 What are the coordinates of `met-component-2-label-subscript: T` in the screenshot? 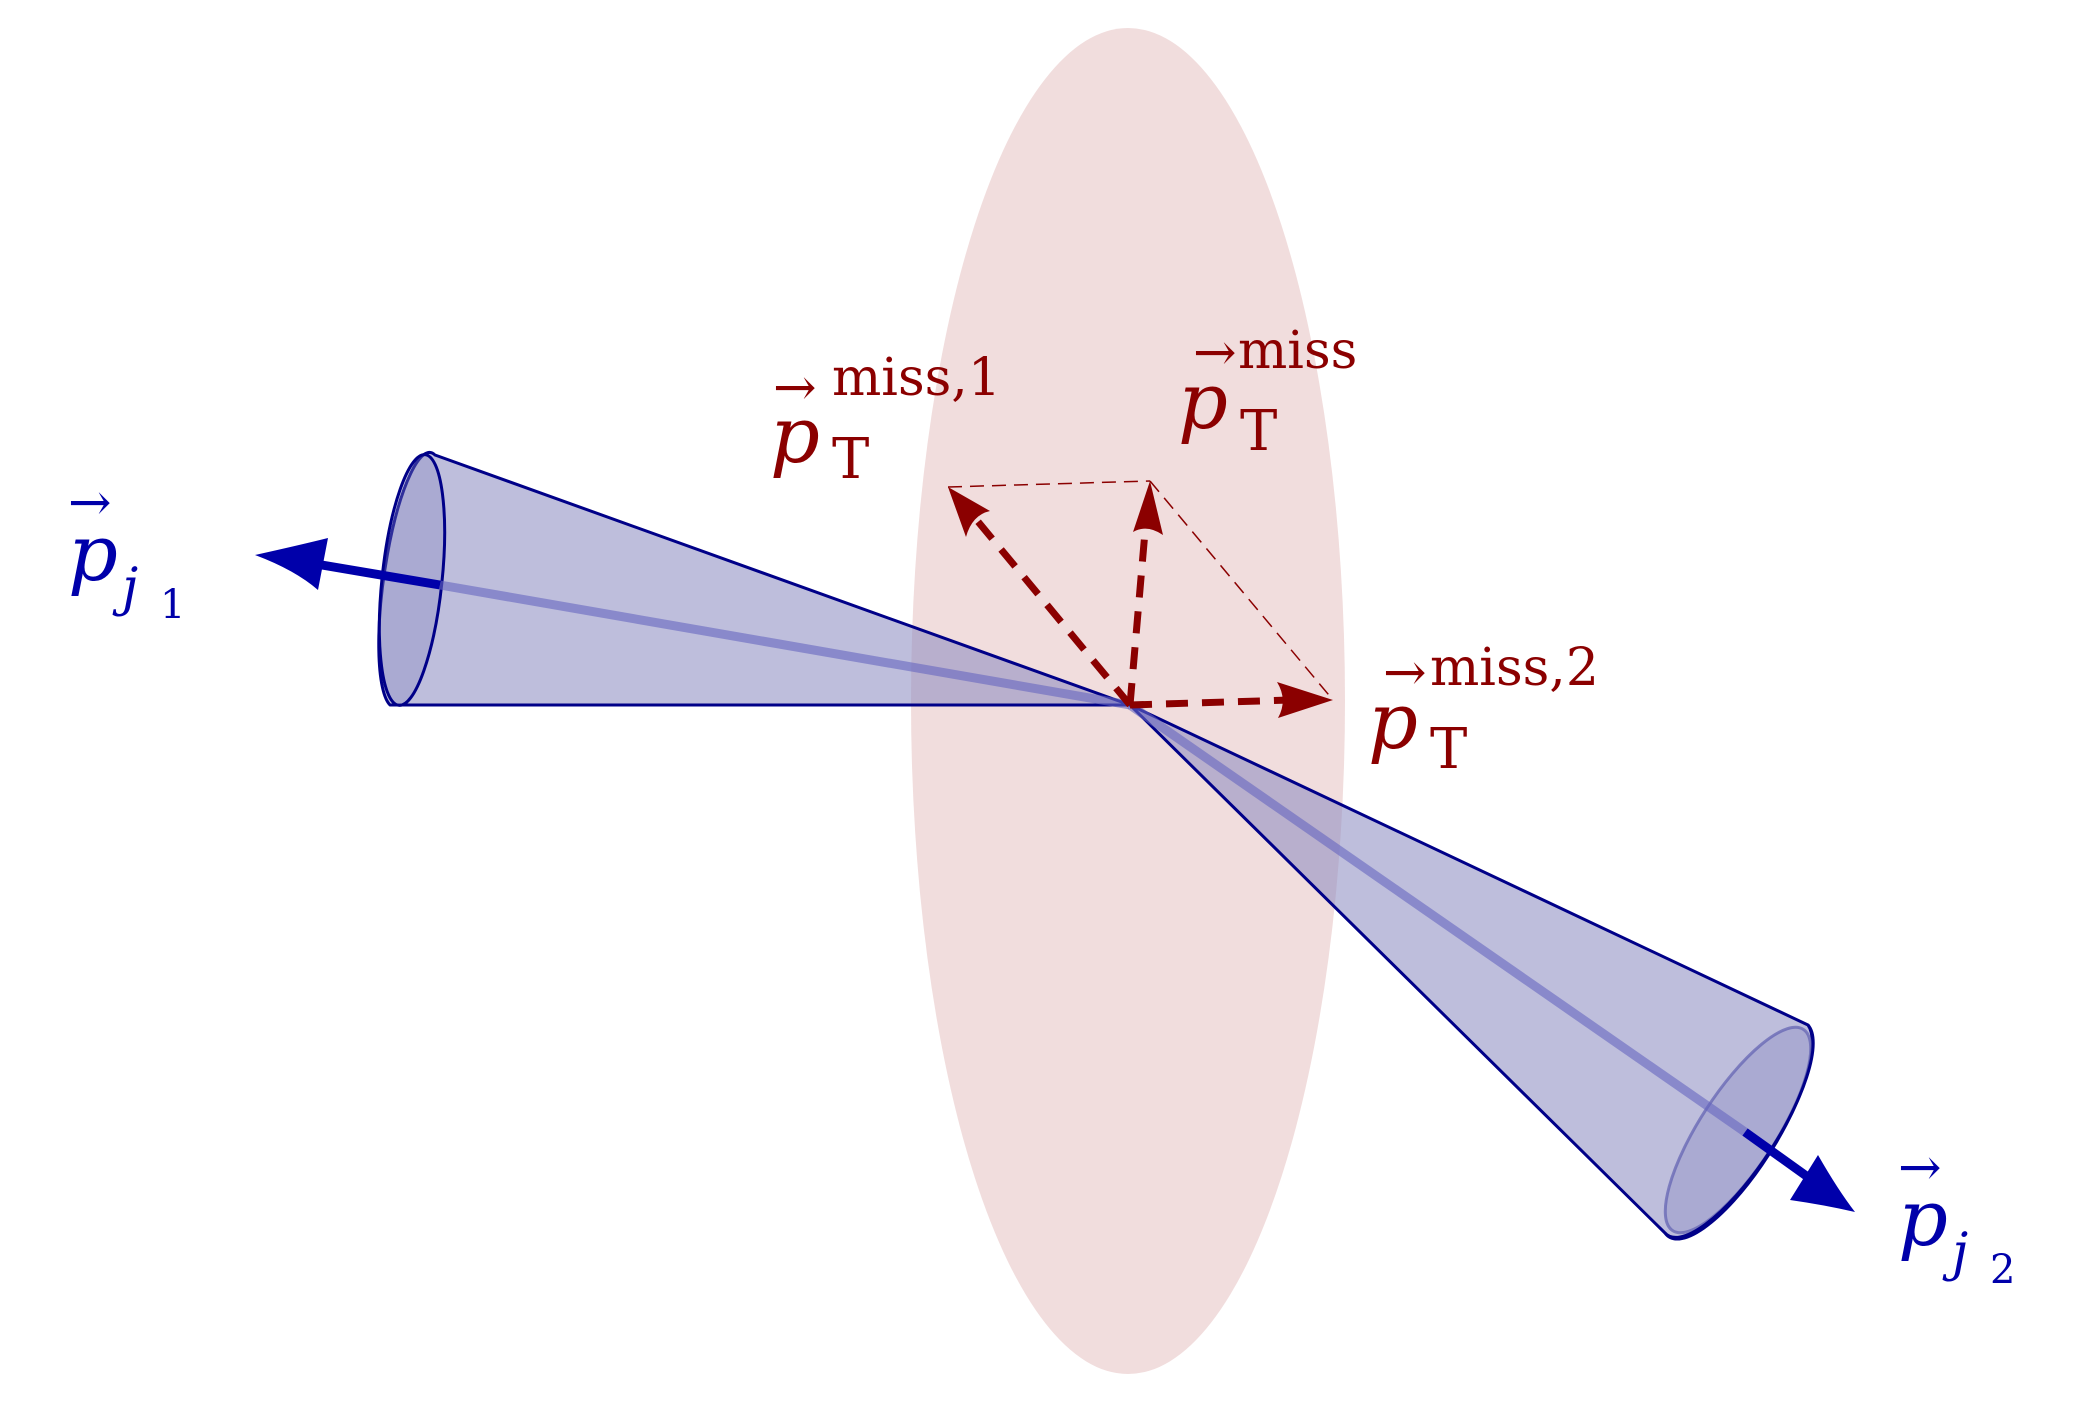 It's located at (1448, 749).